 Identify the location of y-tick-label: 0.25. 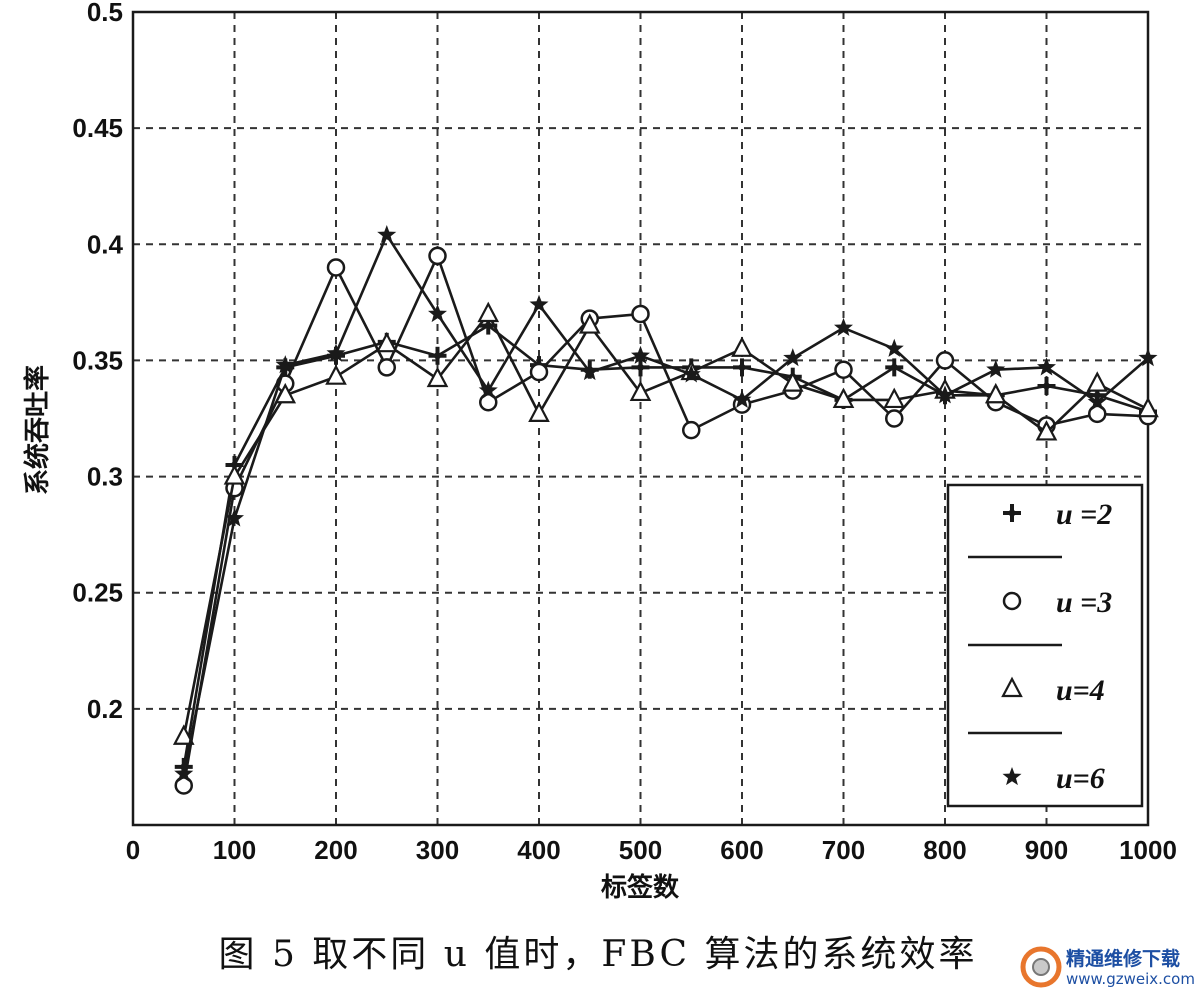
(97, 593).